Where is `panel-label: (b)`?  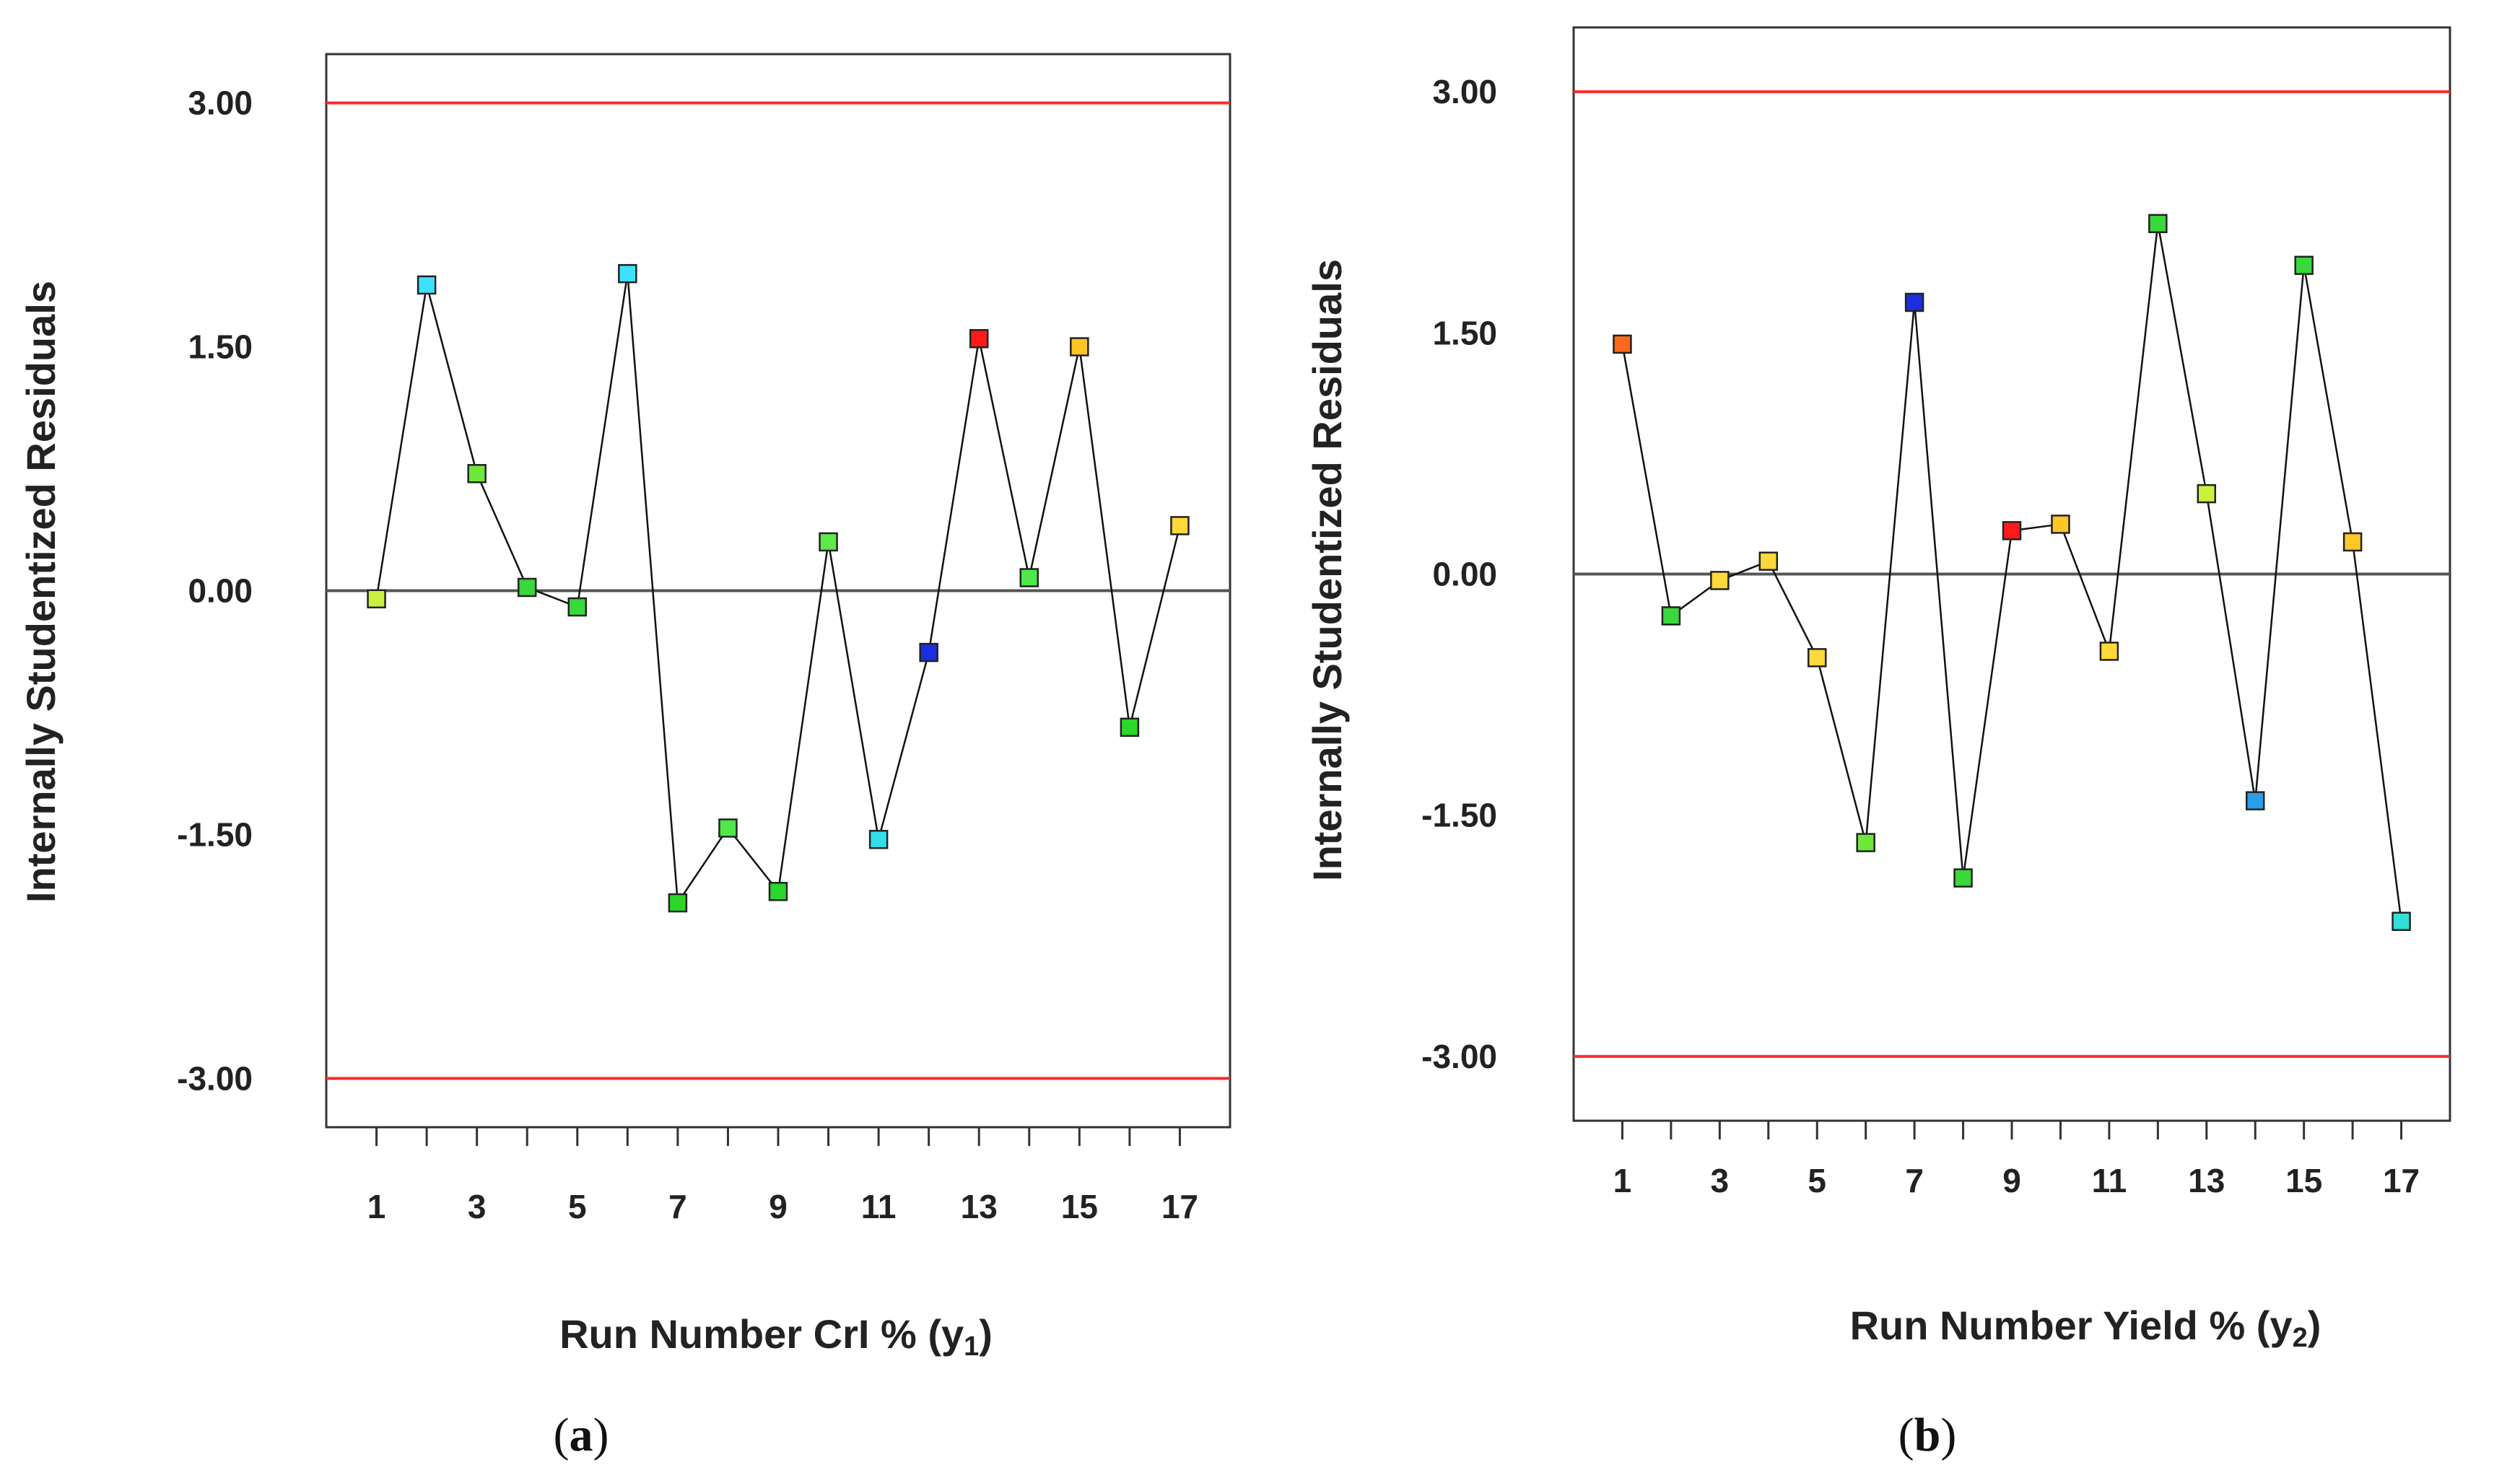
panel-label: (b) is located at coordinates (1927, 1435).